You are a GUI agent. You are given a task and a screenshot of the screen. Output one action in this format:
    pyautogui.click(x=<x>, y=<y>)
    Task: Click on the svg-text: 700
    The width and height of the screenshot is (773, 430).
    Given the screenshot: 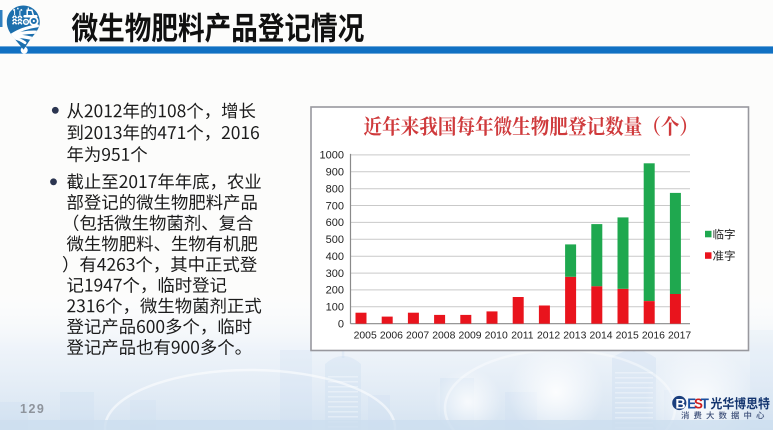 What is the action you would take?
    pyautogui.click(x=335, y=206)
    